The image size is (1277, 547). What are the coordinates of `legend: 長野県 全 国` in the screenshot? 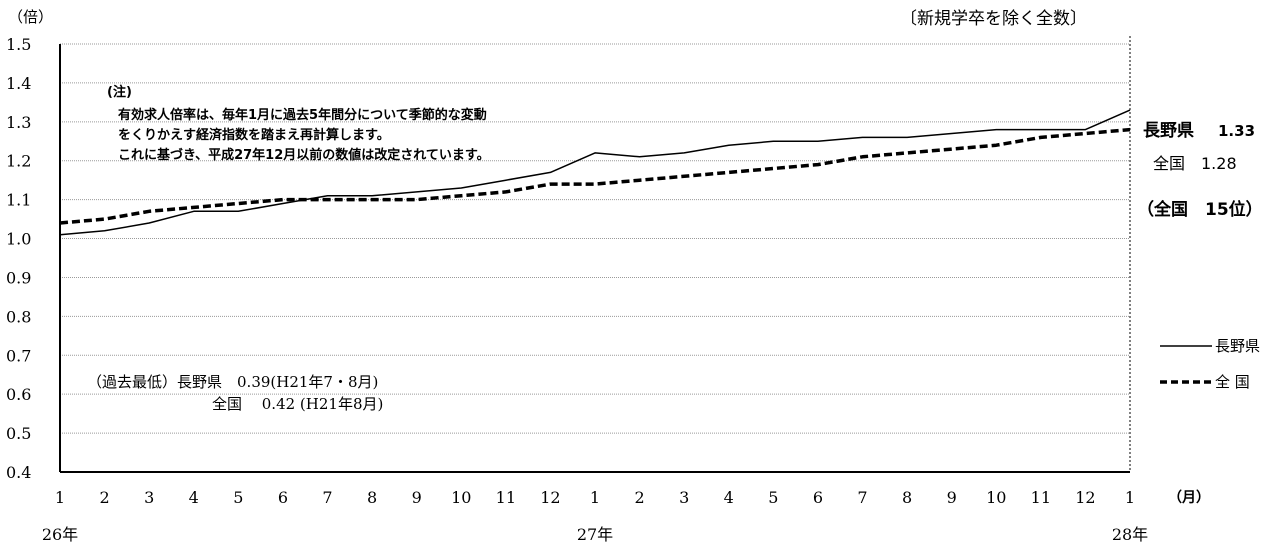 It's located at (1210, 364).